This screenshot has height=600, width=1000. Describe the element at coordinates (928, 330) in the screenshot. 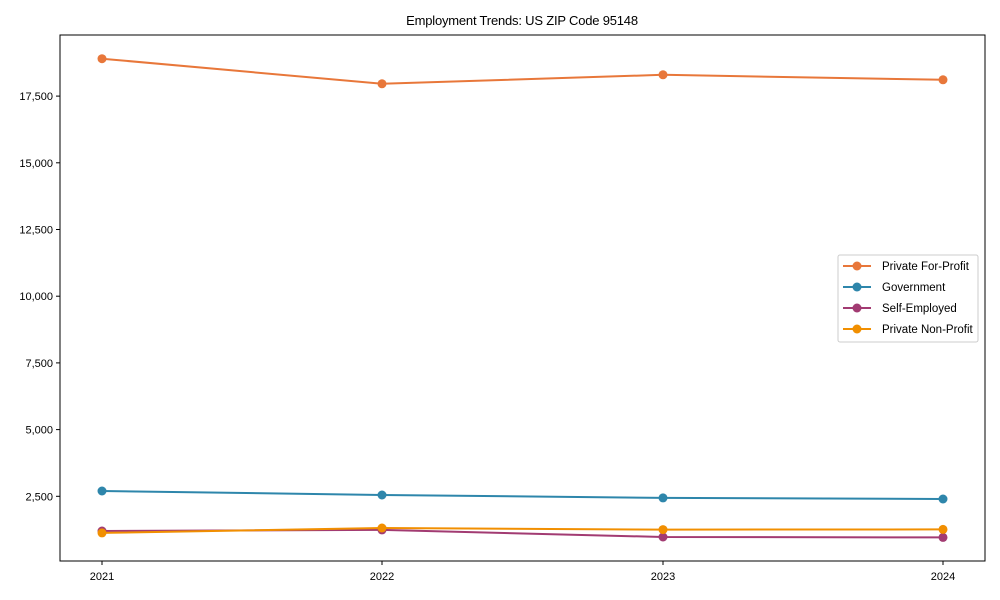

I see `legend-label: Private Non-Profit` at that location.